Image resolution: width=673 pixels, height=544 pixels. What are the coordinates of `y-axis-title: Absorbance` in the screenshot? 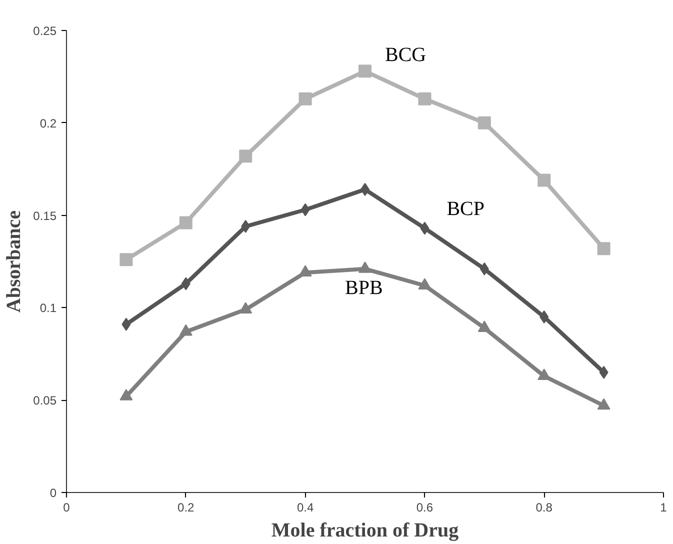 It's located at (14, 261).